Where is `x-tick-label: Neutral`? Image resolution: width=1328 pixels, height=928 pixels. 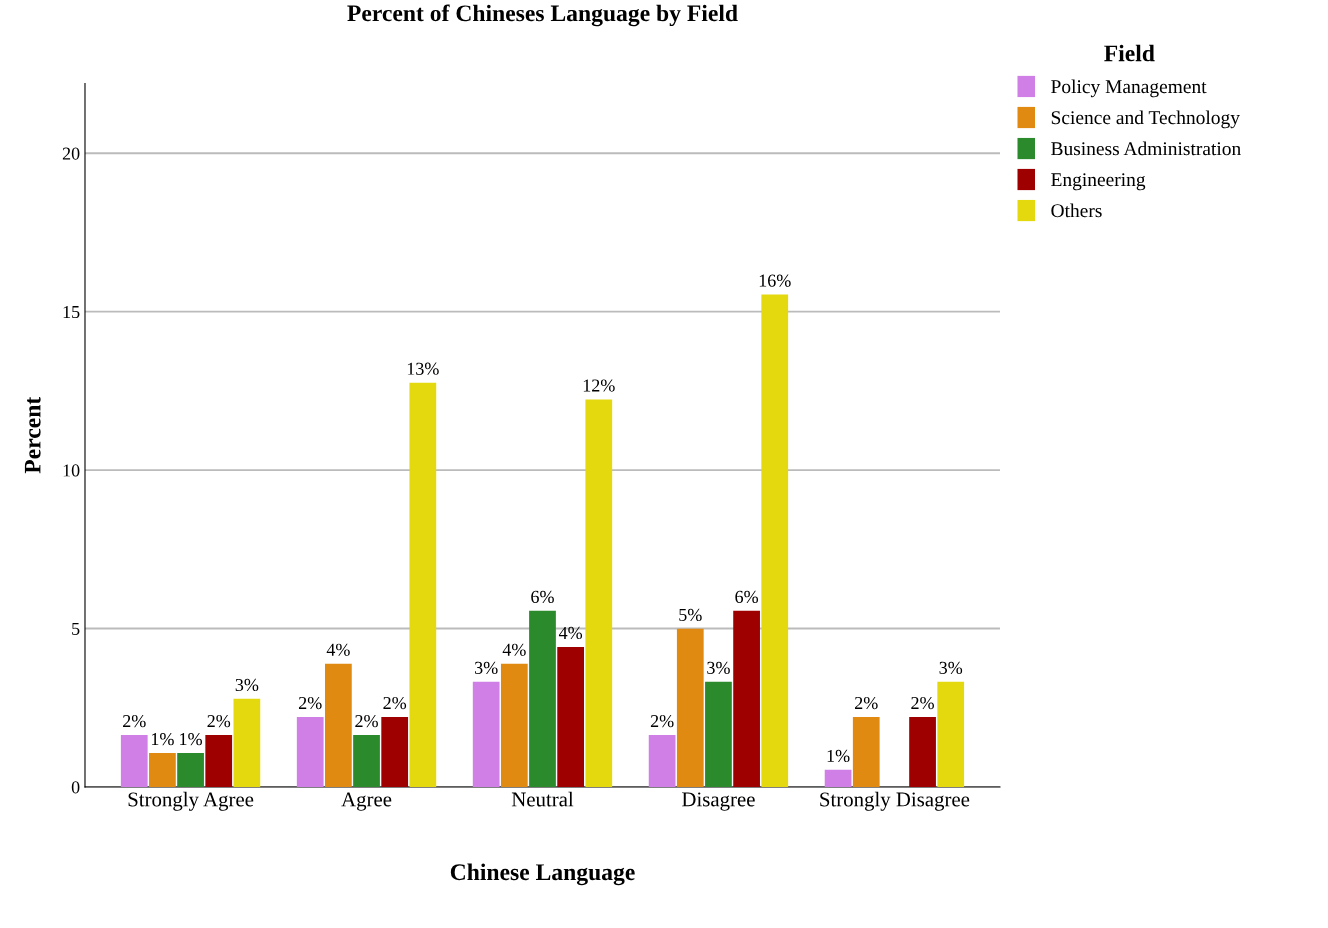
x-tick-label: Neutral is located at coordinates (542, 799).